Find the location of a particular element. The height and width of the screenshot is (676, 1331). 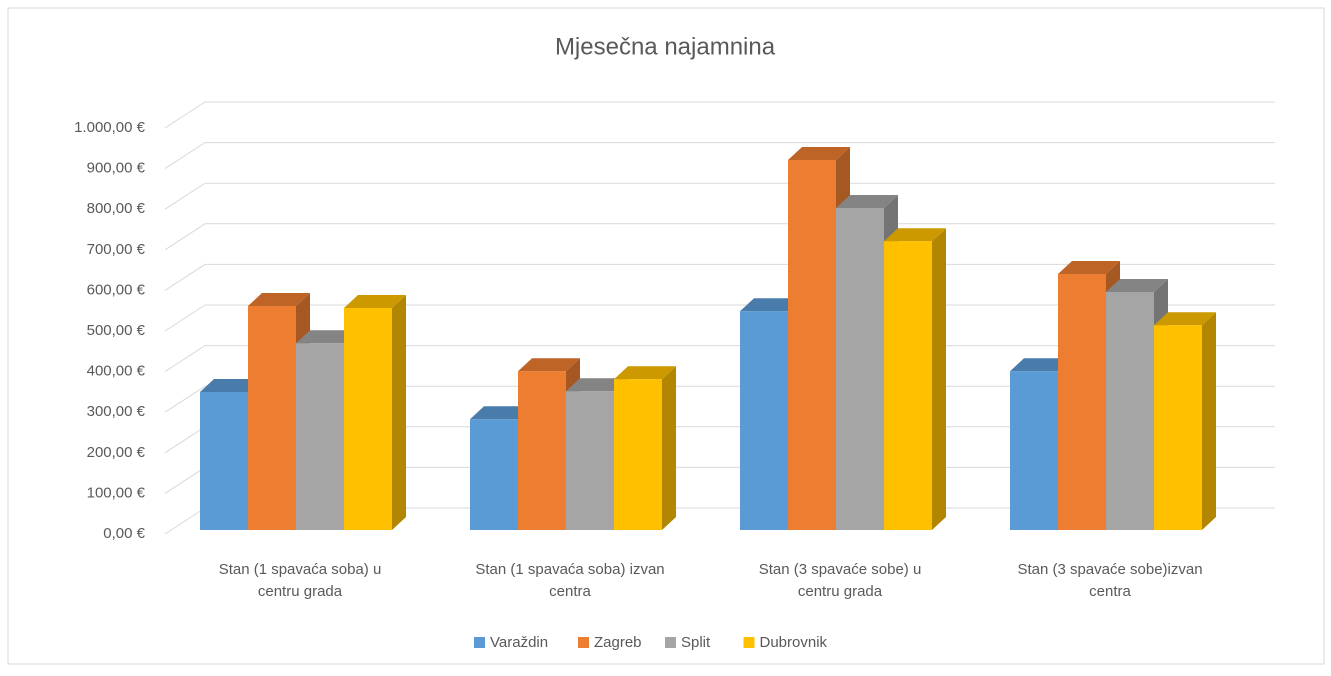

legend-label: Zagreb is located at coordinates (618, 642).